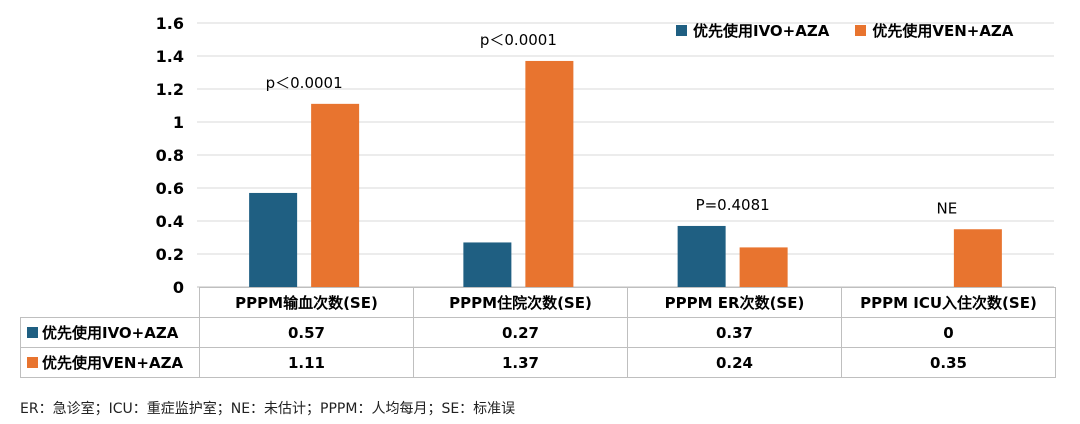 The height and width of the screenshot is (424, 1080). Describe the element at coordinates (113, 363) in the screenshot. I see `table-series-name: 优先使用VEN+AZA` at that location.